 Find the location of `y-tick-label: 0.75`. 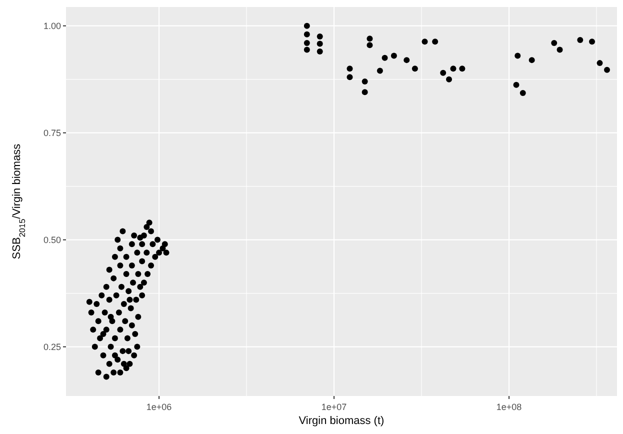

y-tick-label: 0.75 is located at coordinates (52, 133).